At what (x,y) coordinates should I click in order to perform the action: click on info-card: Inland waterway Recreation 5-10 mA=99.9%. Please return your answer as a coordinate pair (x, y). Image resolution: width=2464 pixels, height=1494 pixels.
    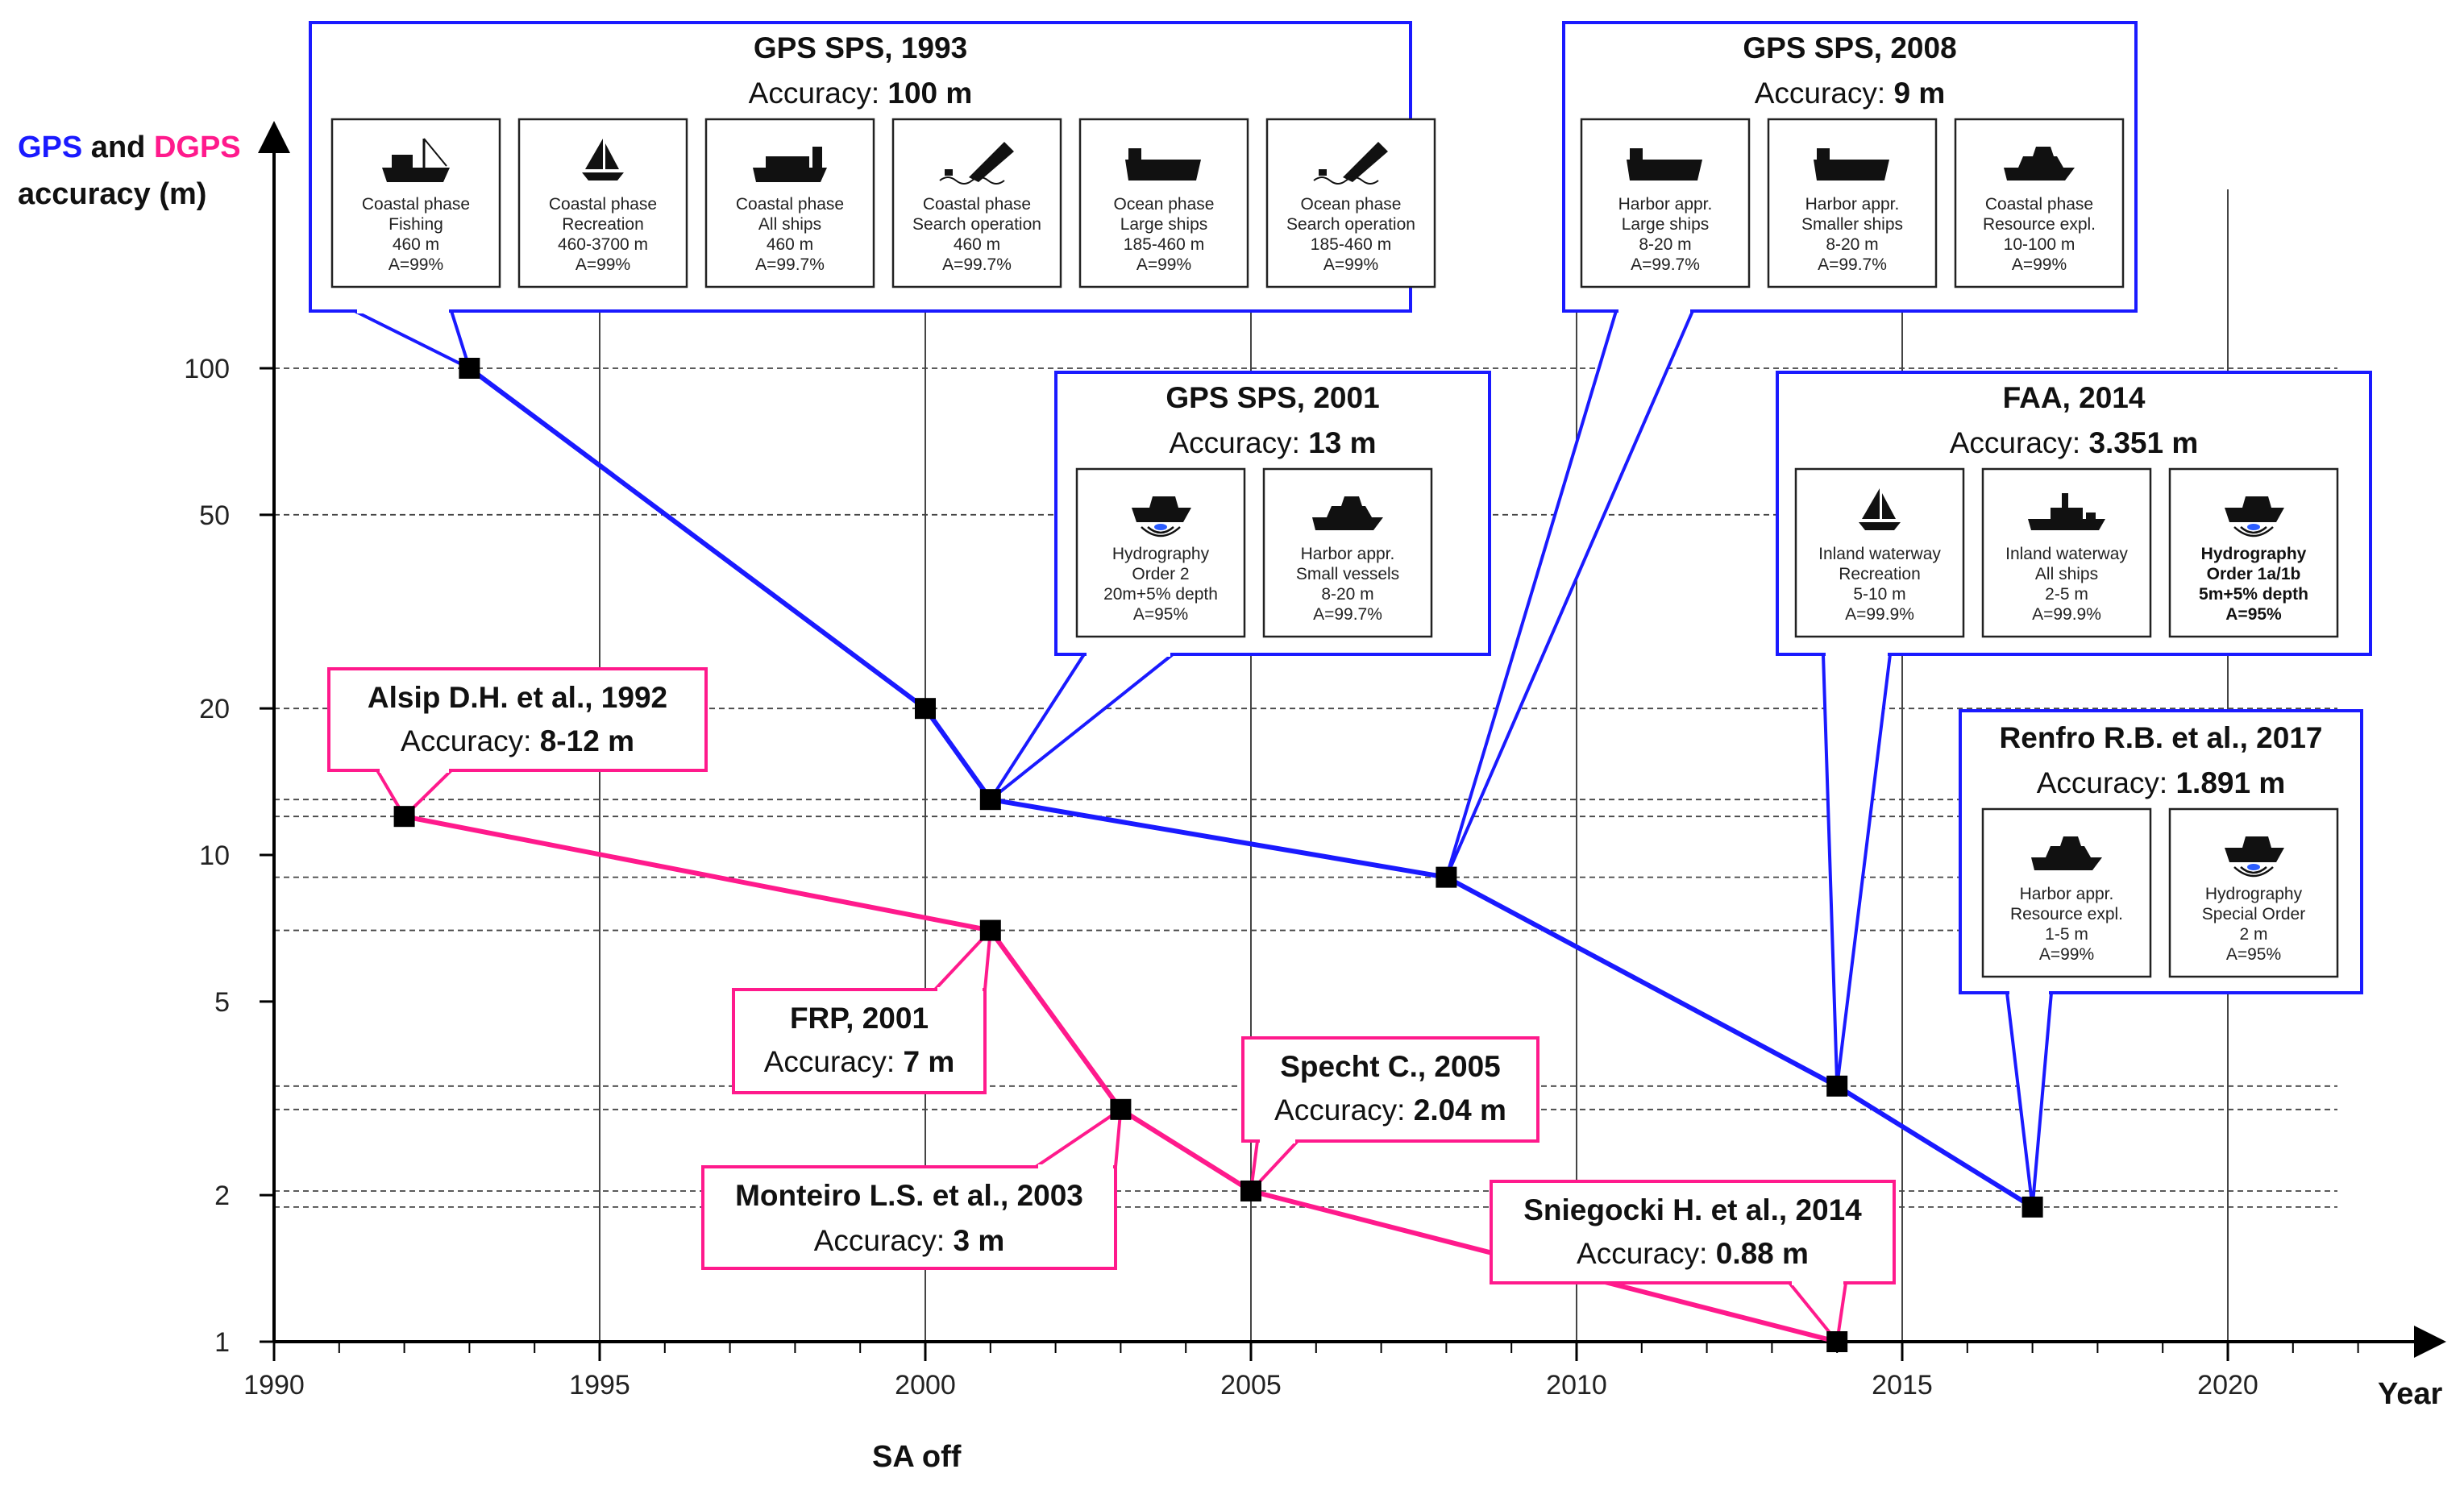
    Looking at the image, I should click on (1879, 552).